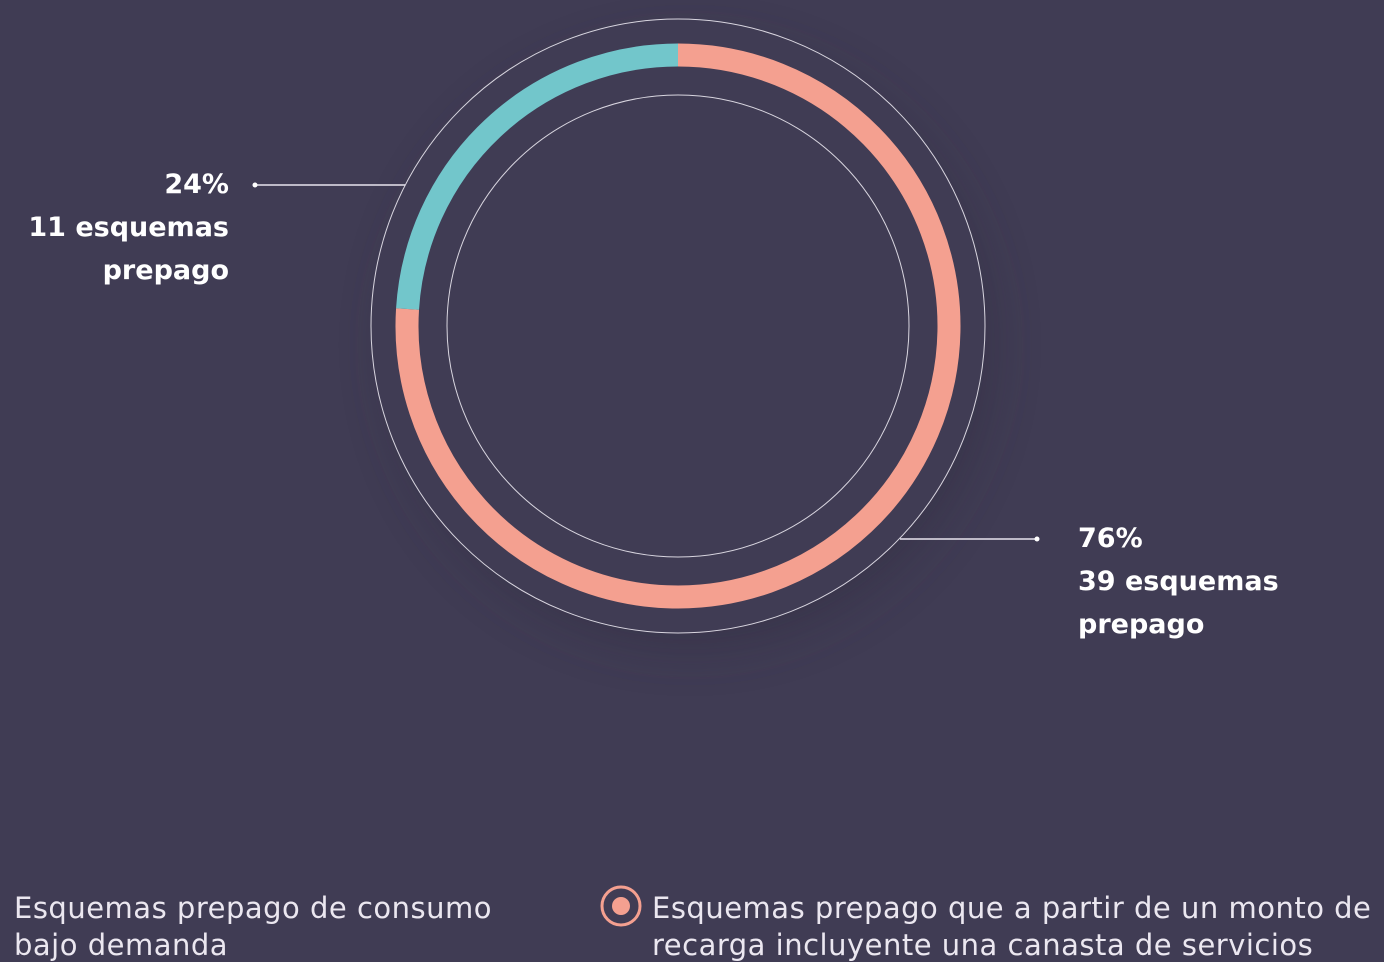 The image size is (1384, 962). I want to click on donut-slice, so click(537, 176).